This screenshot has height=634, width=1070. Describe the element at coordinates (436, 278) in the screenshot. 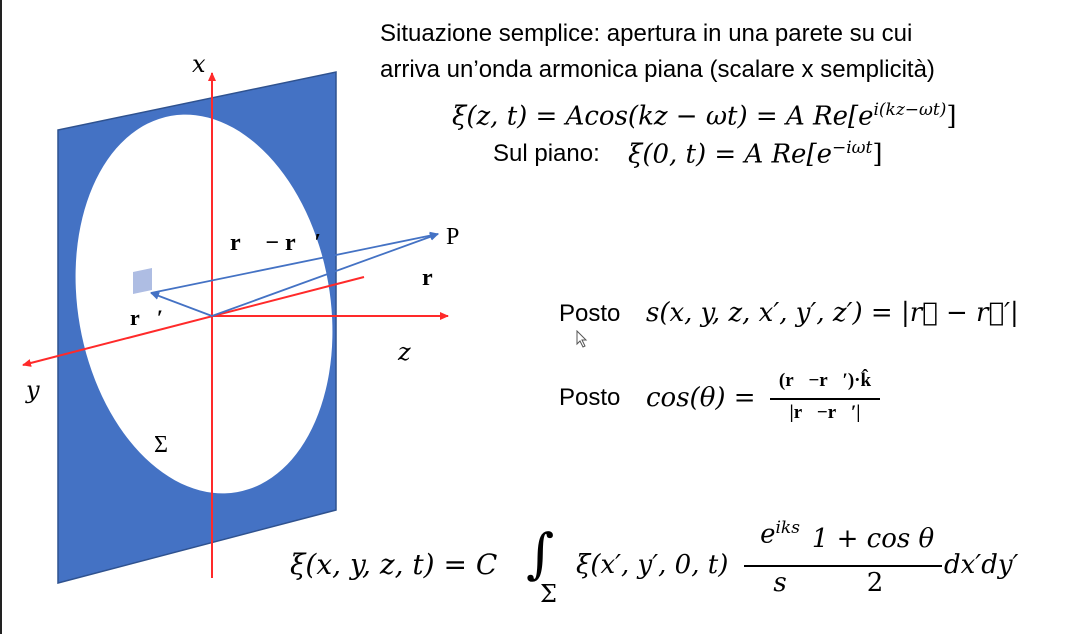

I see `r-vector-label: r⃗` at that location.